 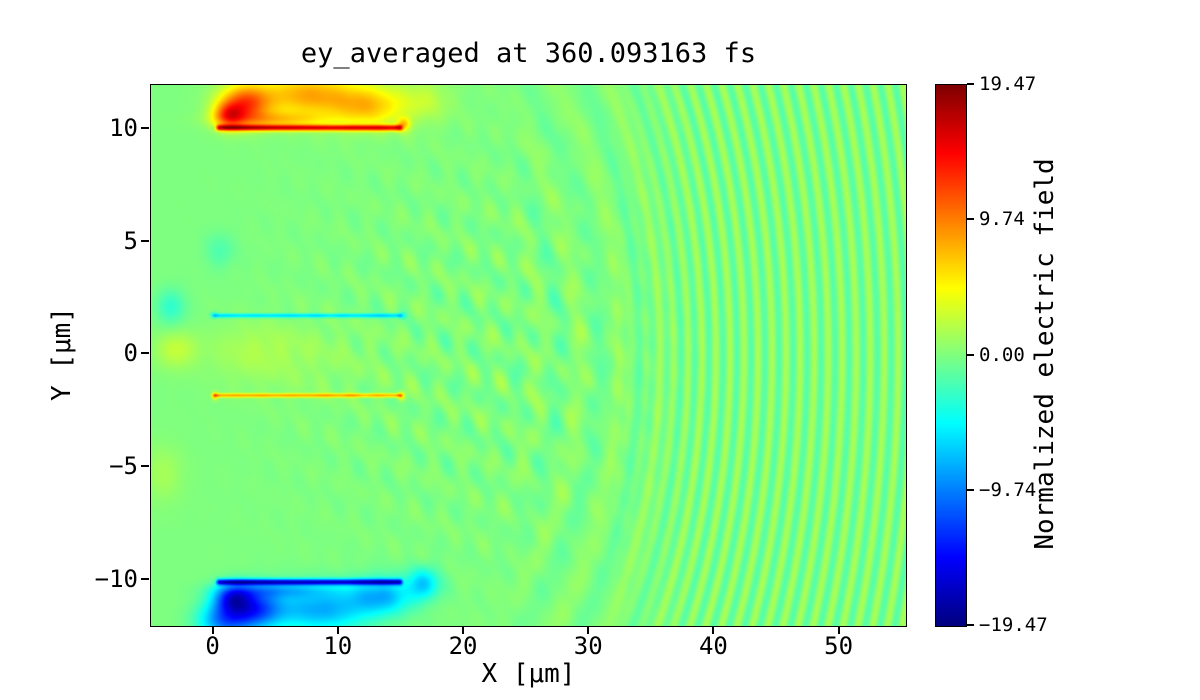 I want to click on x-tick-label: 0, so click(x=212, y=646).